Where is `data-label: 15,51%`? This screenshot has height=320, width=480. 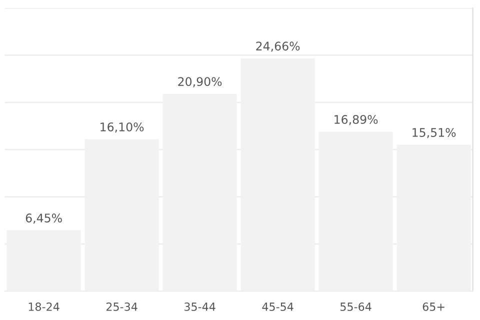 data-label: 15,51% is located at coordinates (434, 133).